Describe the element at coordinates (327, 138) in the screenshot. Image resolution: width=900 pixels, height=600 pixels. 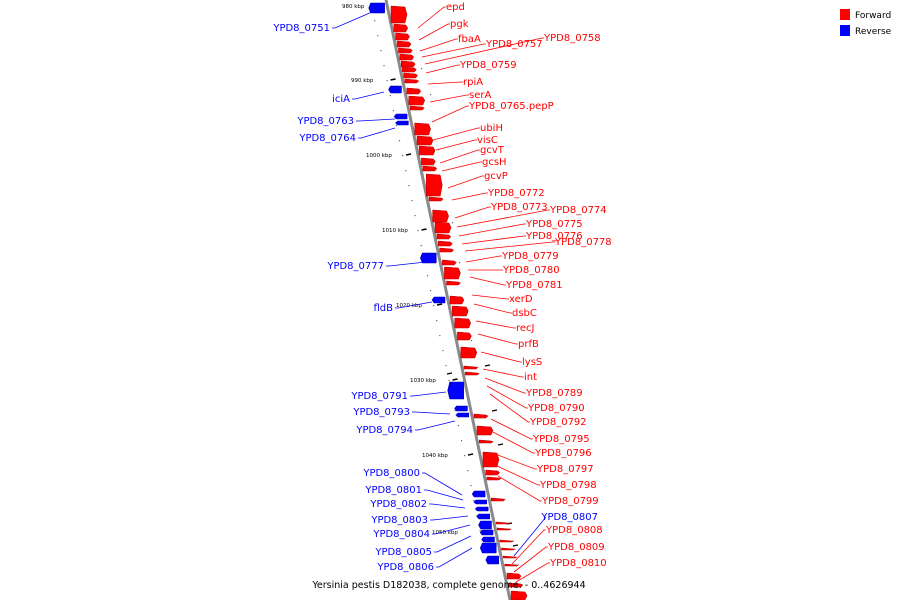
I see `gene-label-ypd8-0764: YPD8_0764` at that location.